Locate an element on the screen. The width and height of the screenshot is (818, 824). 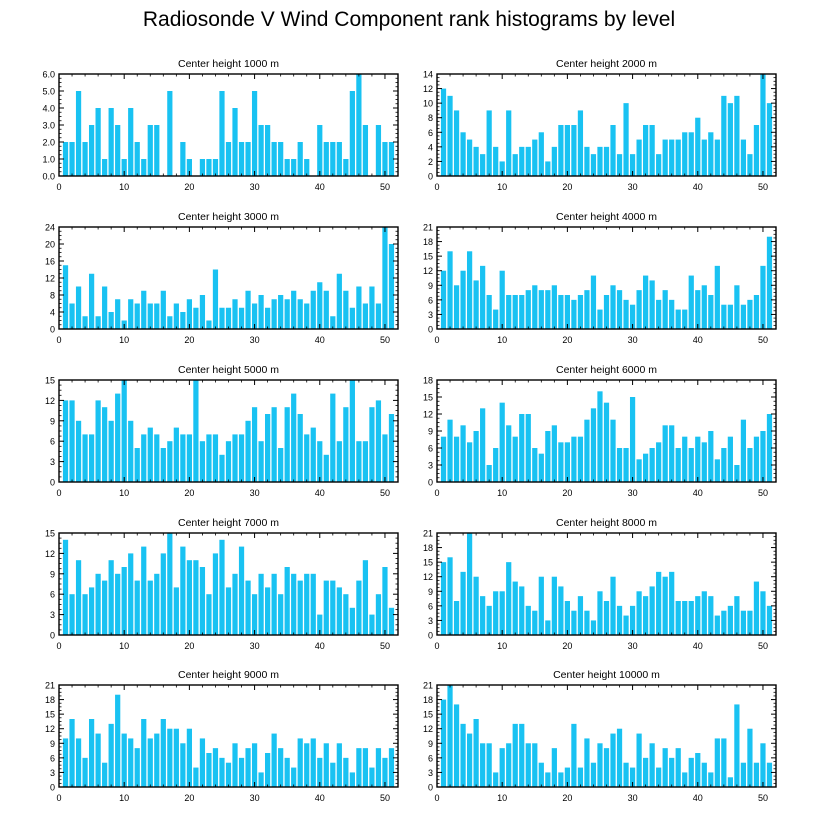
y-tick-label: 2.0 is located at coordinates (48, 143).